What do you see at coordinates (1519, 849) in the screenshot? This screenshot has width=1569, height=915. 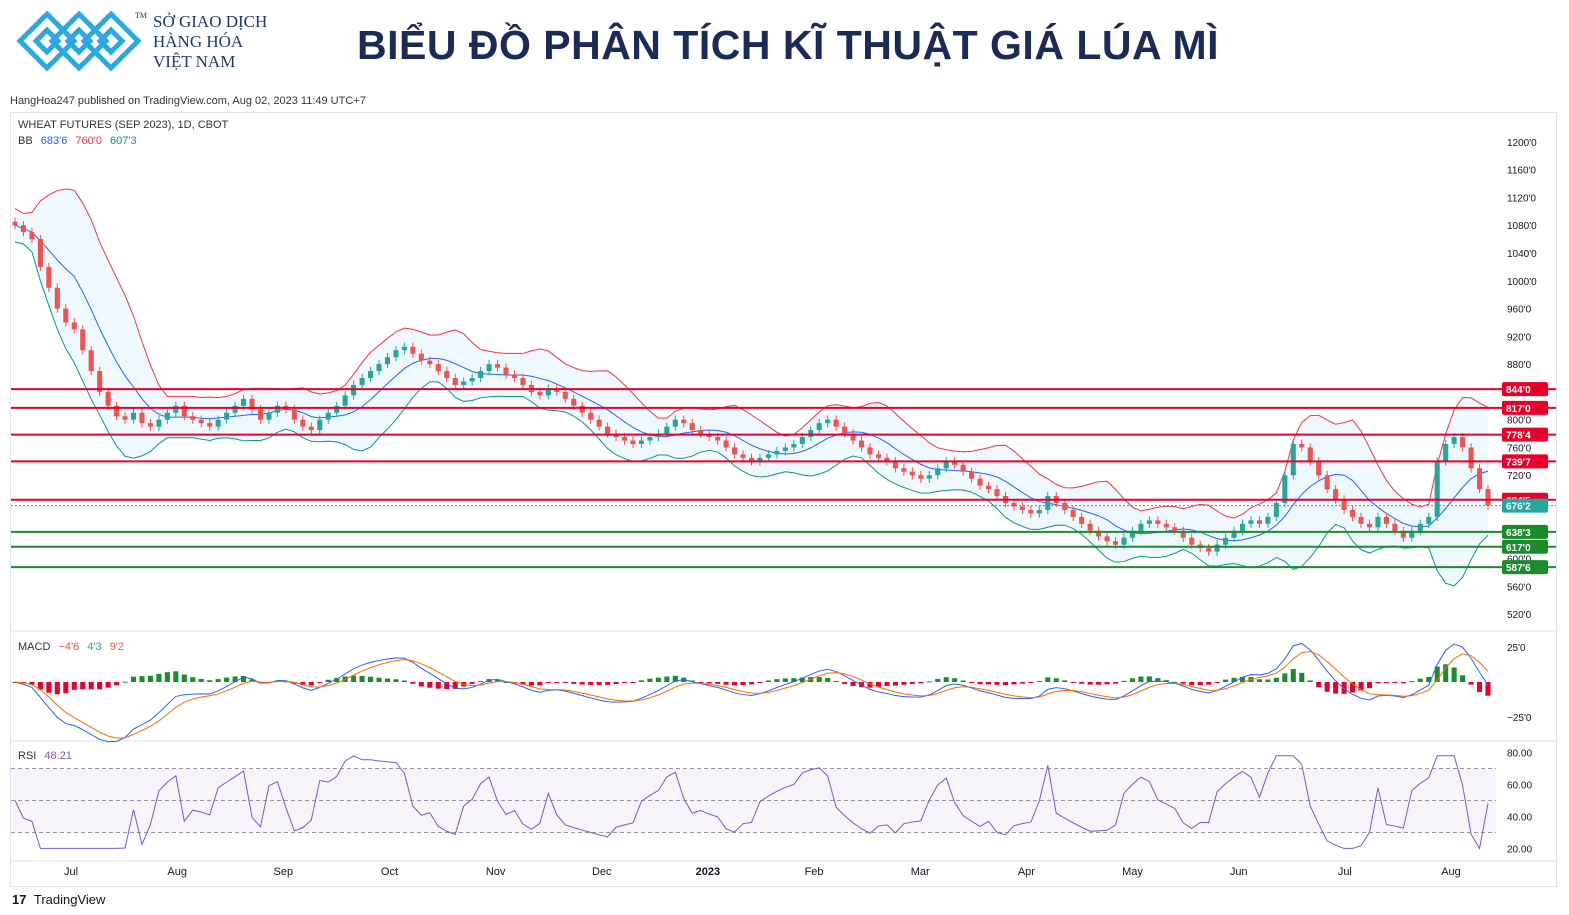 I see `rsi-tick-label: 20.00` at bounding box center [1519, 849].